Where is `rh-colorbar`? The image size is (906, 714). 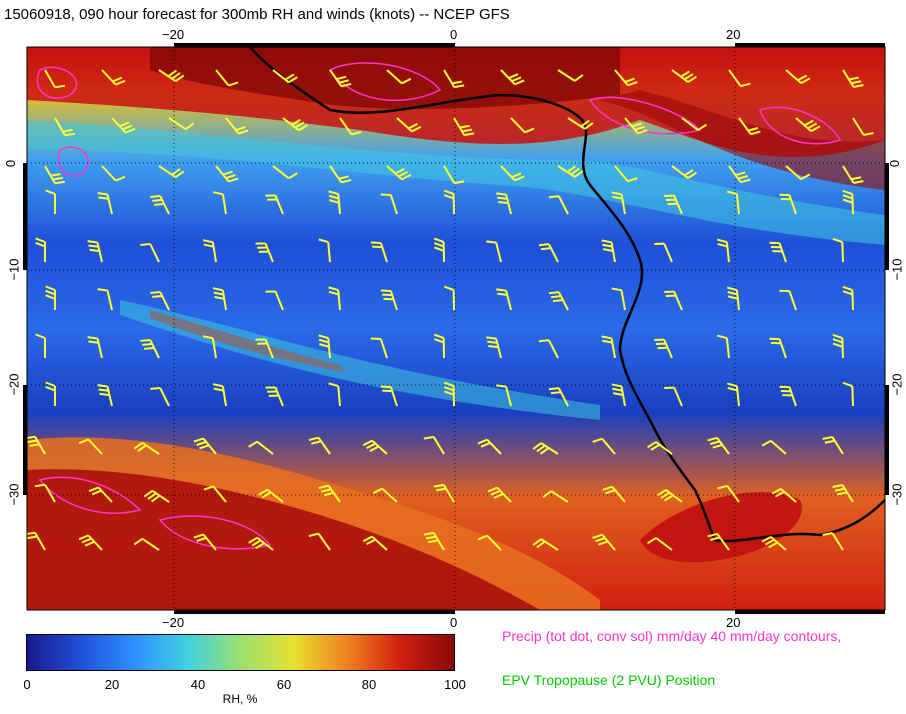
rh-colorbar is located at coordinates (240, 652).